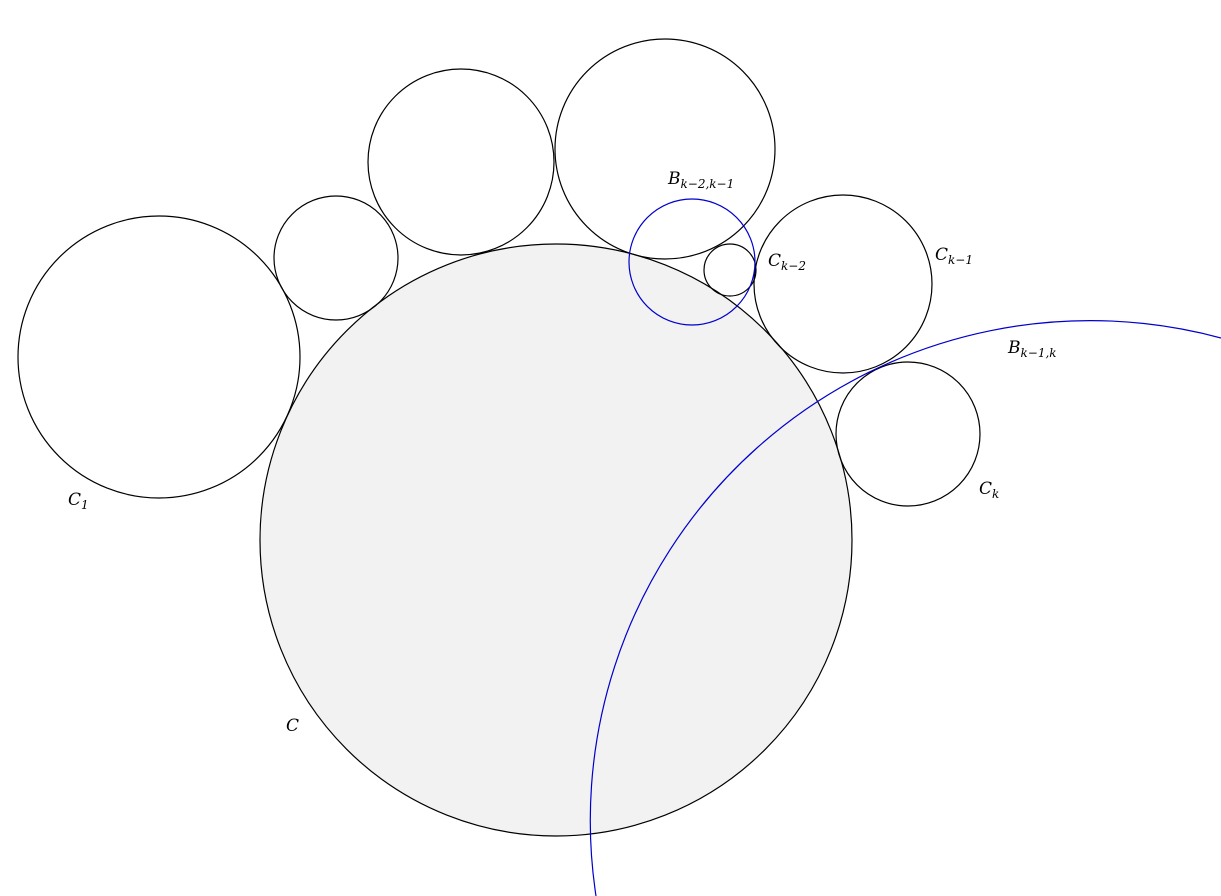  What do you see at coordinates (989, 490) in the screenshot?
I see `label-c-k: Ck` at bounding box center [989, 490].